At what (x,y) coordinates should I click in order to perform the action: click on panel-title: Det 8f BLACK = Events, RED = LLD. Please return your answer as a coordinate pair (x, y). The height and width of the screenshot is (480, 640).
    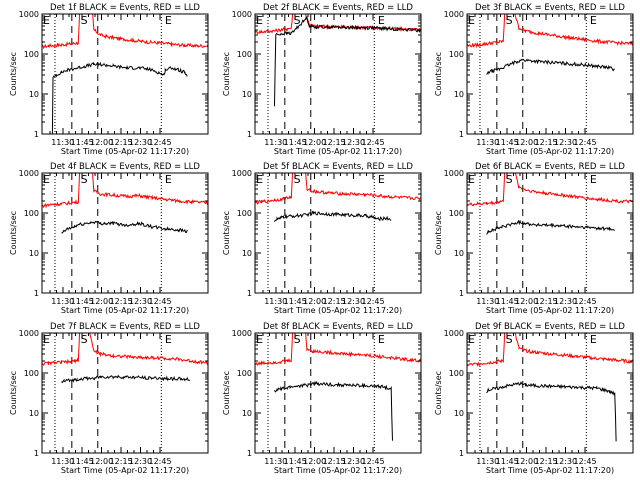
    Looking at the image, I should click on (338, 327).